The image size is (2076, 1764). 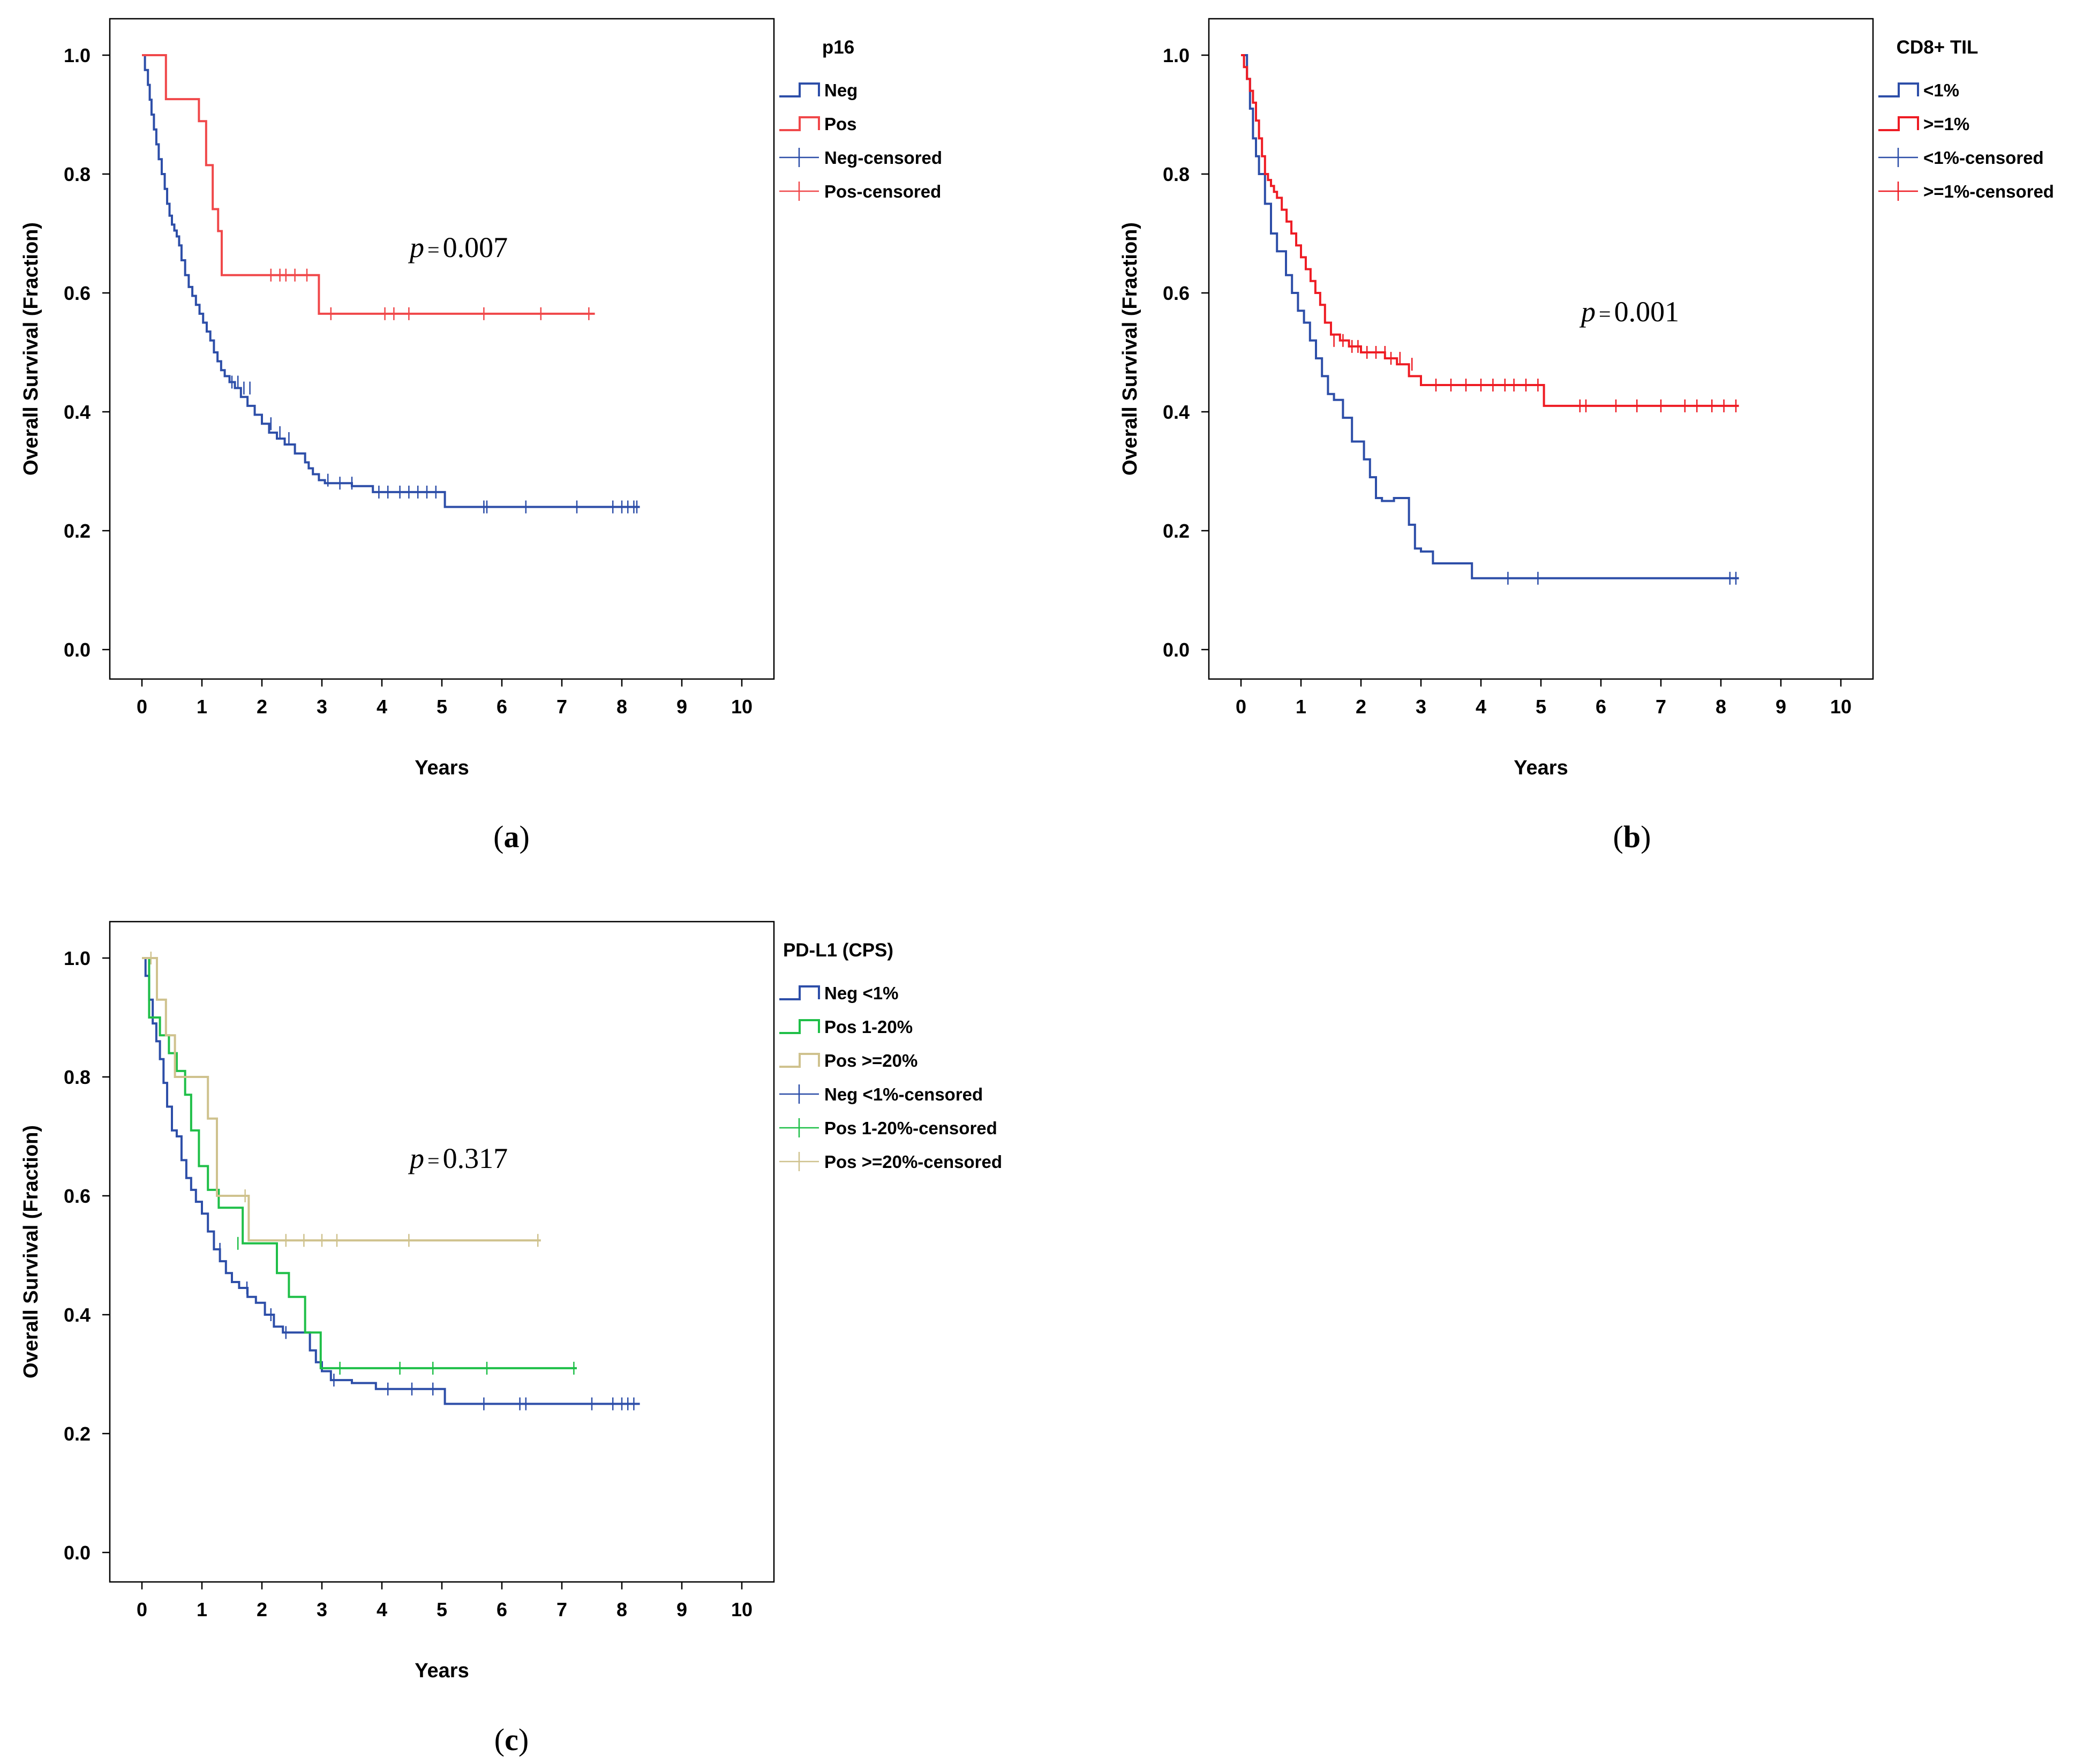 What do you see at coordinates (868, 1027) in the screenshot?
I see `legend-entry-label: Pos 1-20%` at bounding box center [868, 1027].